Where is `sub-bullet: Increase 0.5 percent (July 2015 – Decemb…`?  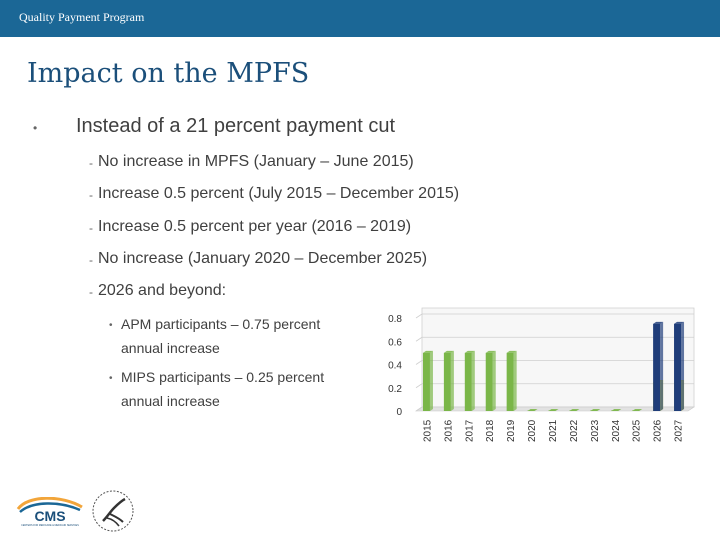 sub-bullet: Increase 0.5 percent (July 2015 – Decemb… is located at coordinates (279, 193).